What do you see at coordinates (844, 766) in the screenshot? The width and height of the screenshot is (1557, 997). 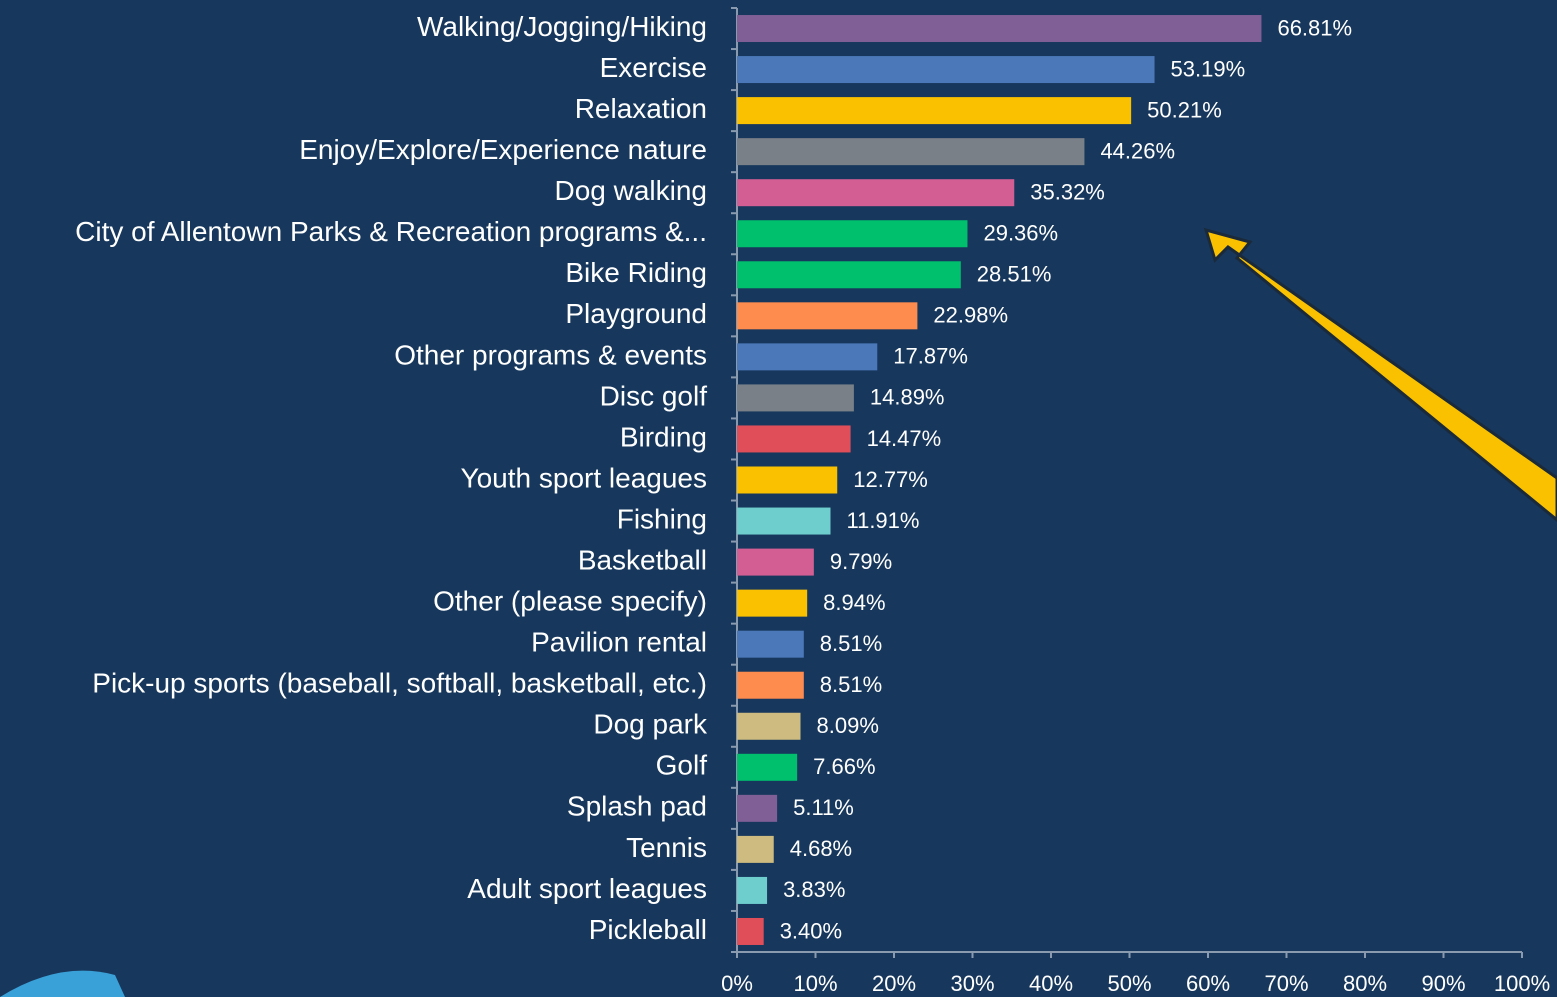 I see `data-label: 7.66%` at bounding box center [844, 766].